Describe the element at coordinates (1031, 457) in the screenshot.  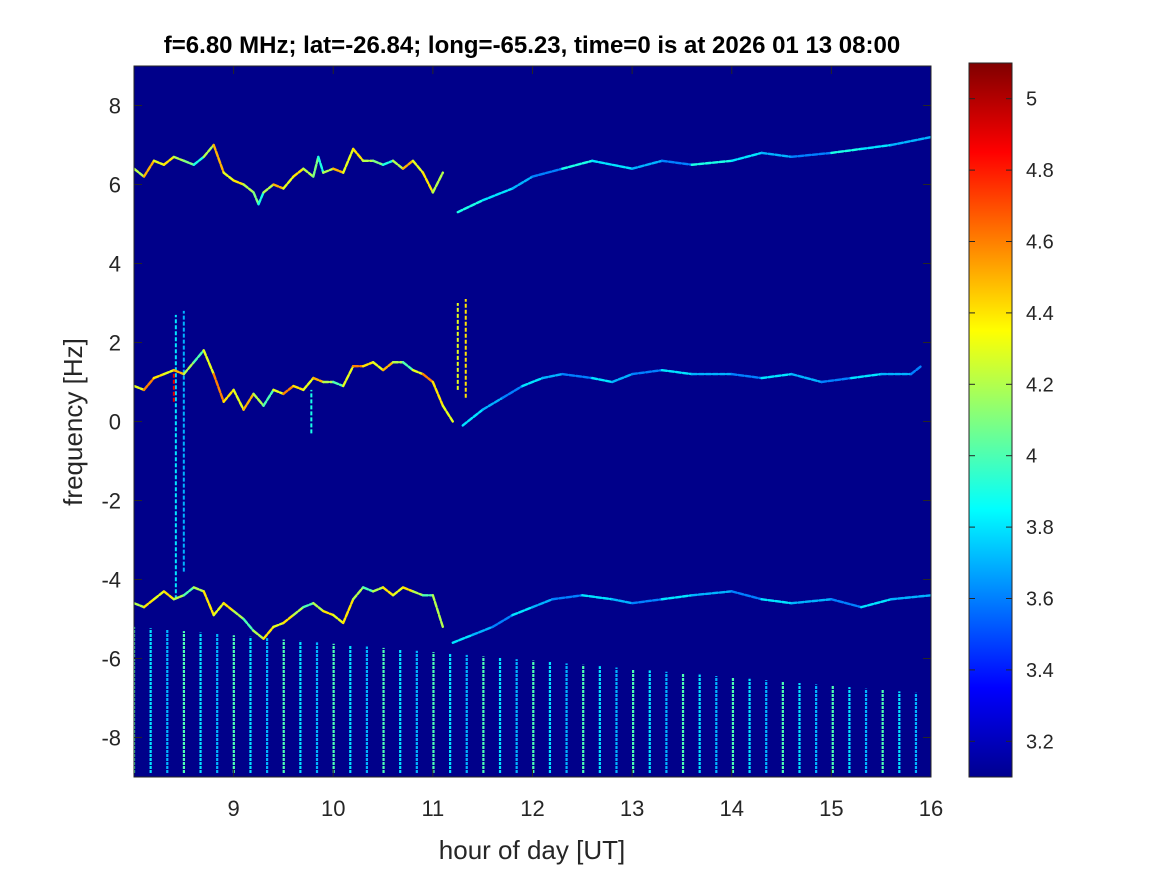
I see `colorbar-tick-label: 4` at that location.